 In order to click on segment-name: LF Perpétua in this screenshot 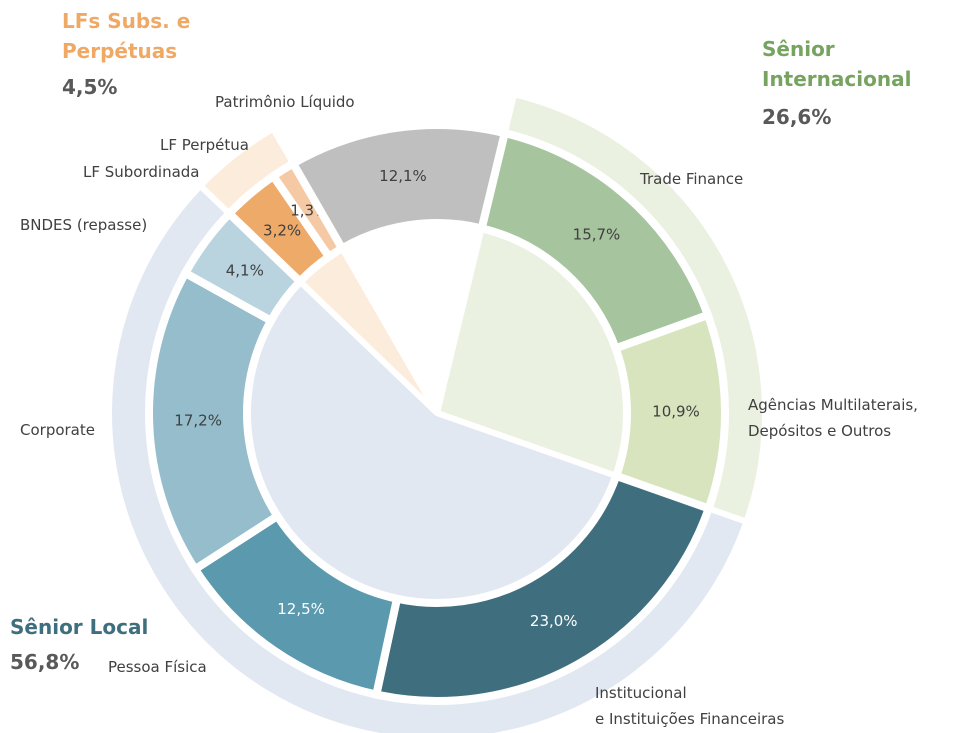, I will do `click(204, 145)`.